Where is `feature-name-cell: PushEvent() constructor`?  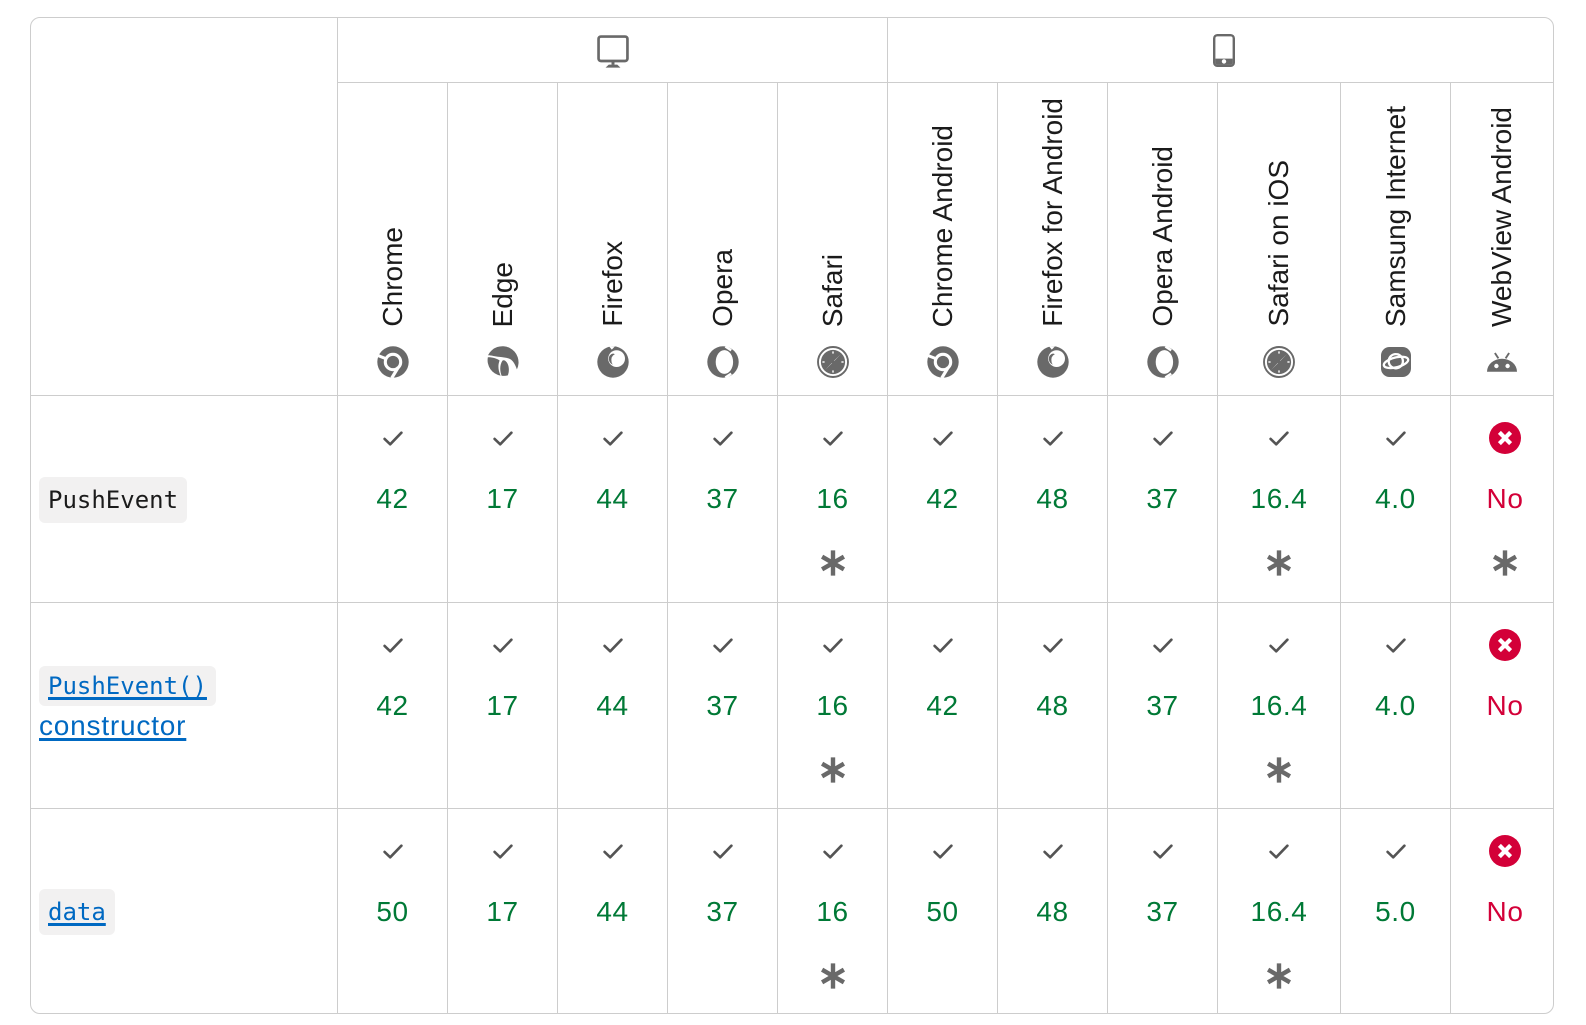
feature-name-cell: PushEvent() constructor is located at coordinates (184, 705).